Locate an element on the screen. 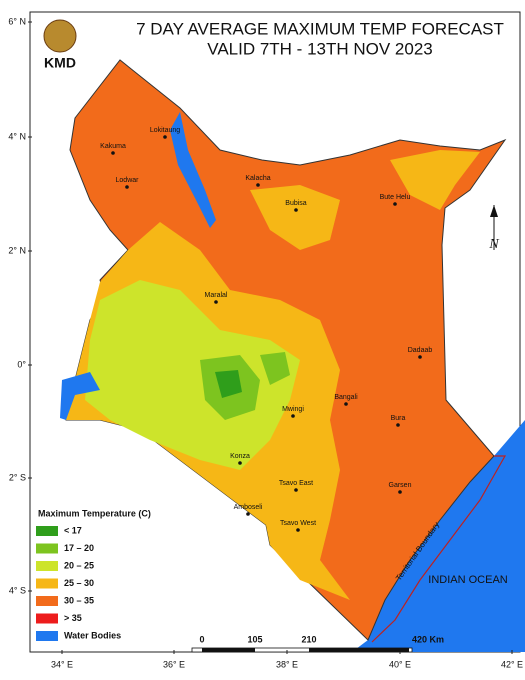  lon-label: 42° E is located at coordinates (512, 664).